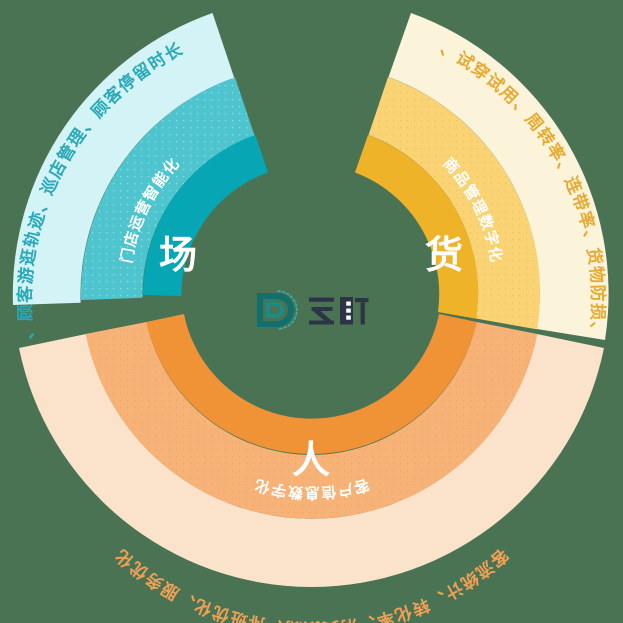 The image size is (623, 623). Describe the element at coordinates (311, 384) in the screenshot. I see `sector-ren-deep-ring` at that location.